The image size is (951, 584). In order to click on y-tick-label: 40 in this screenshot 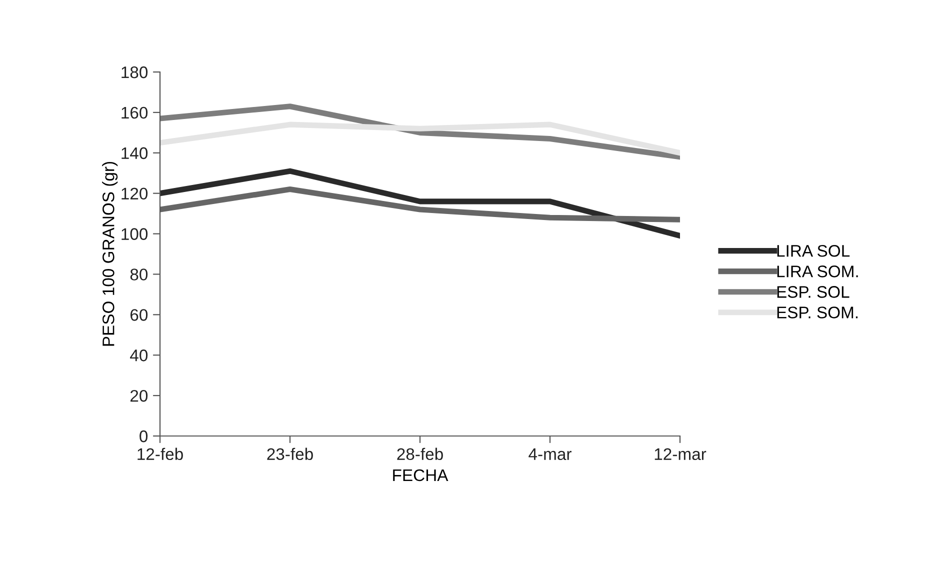, I will do `click(139, 356)`.